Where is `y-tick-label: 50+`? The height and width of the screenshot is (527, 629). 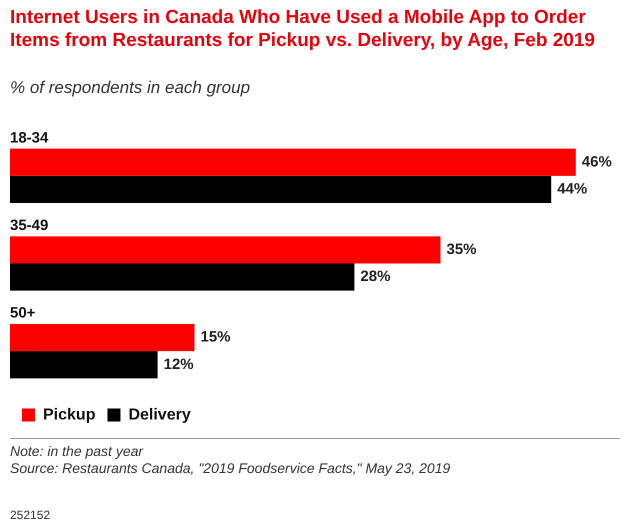
y-tick-label: 50+ is located at coordinates (23, 313).